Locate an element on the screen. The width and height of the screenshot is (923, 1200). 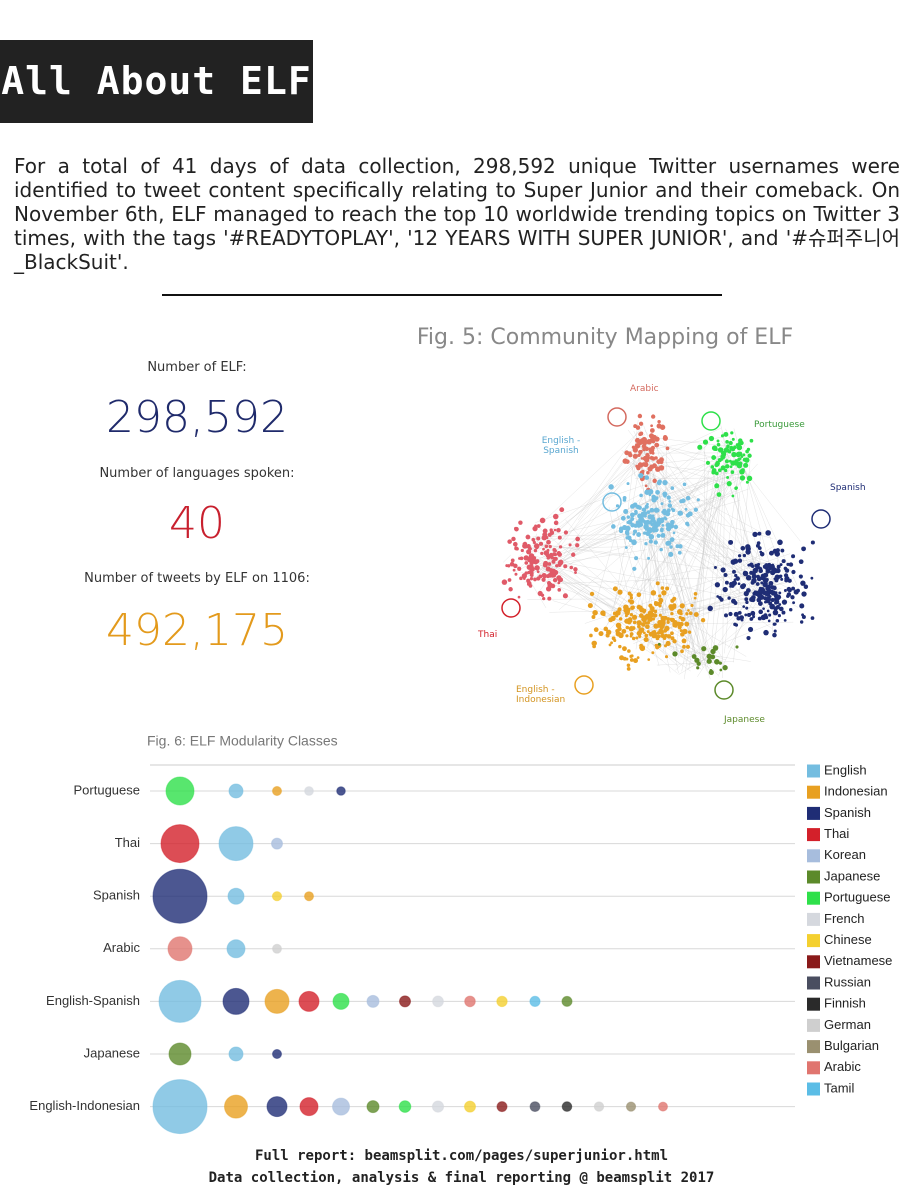
legend-label: Indonesian is located at coordinates (856, 791).